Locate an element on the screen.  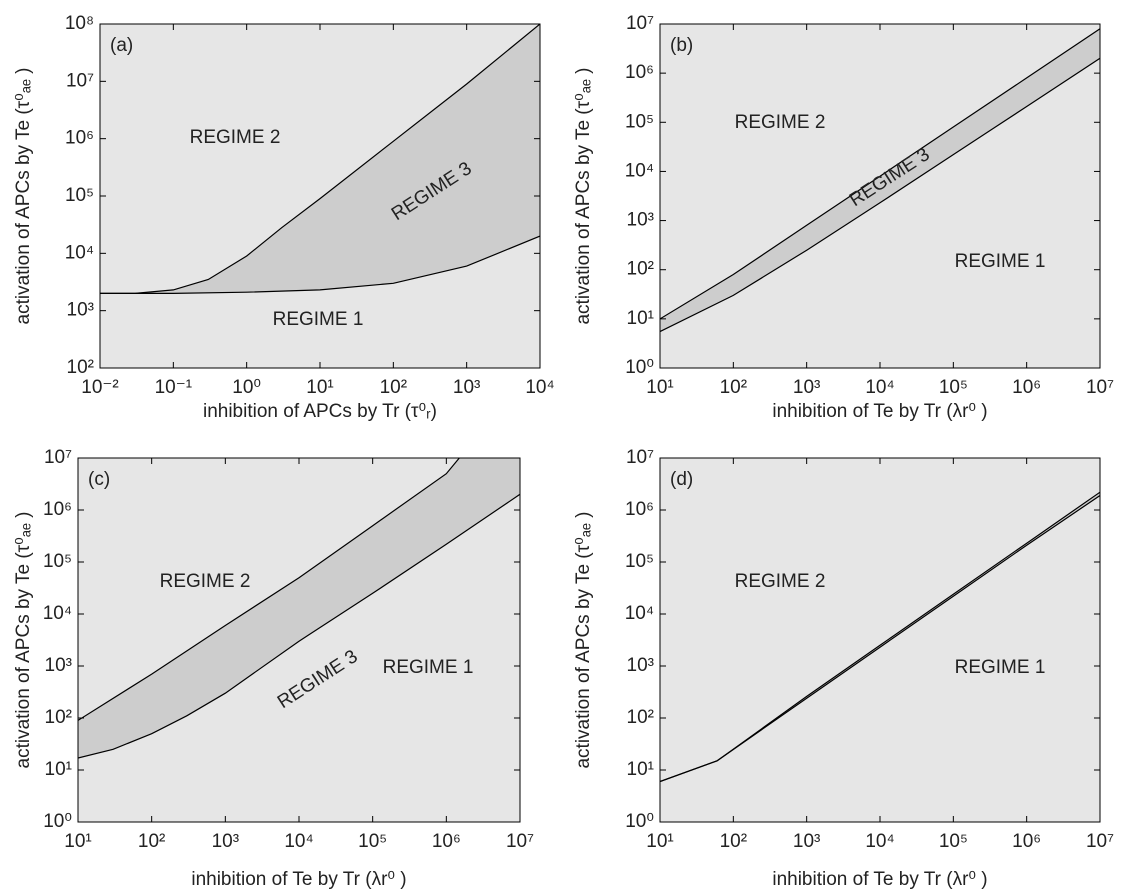
panel-label: (c) is located at coordinates (99, 479).